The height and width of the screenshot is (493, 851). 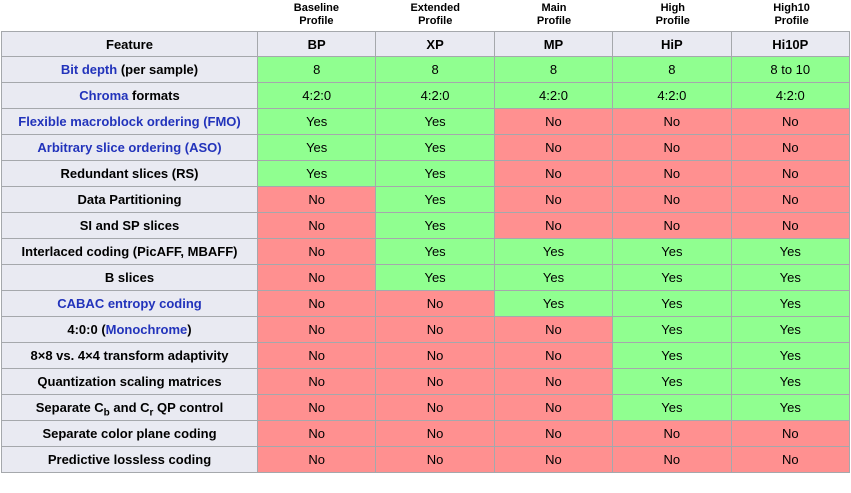 What do you see at coordinates (69, 407) in the screenshot?
I see `feature-text: Separate C` at bounding box center [69, 407].